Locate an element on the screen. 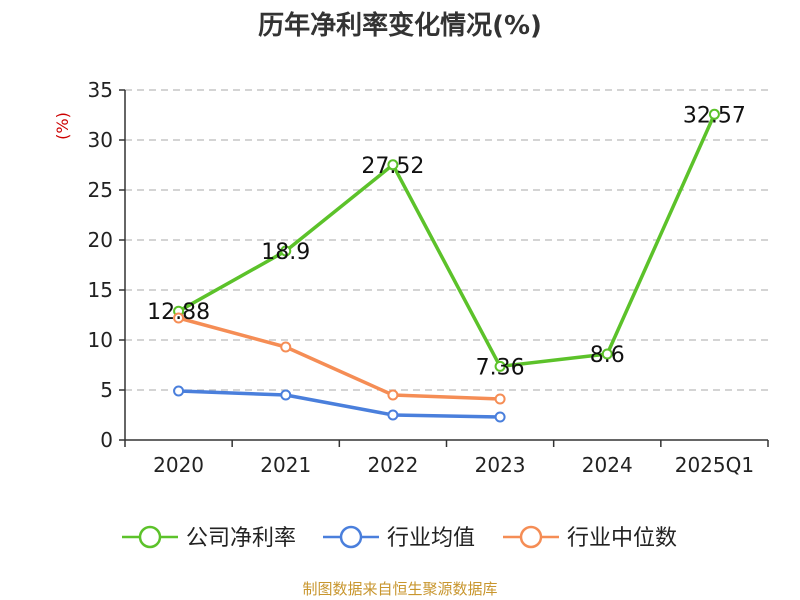  y-tick-label: 20 is located at coordinates (100, 240).